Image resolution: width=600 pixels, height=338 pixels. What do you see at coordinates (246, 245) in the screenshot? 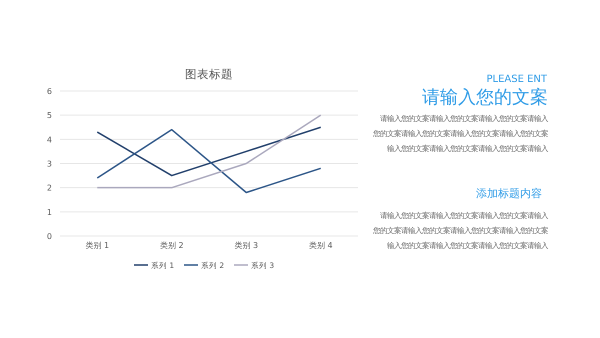
I see `x-tick-label: 类别 3` at bounding box center [246, 245].